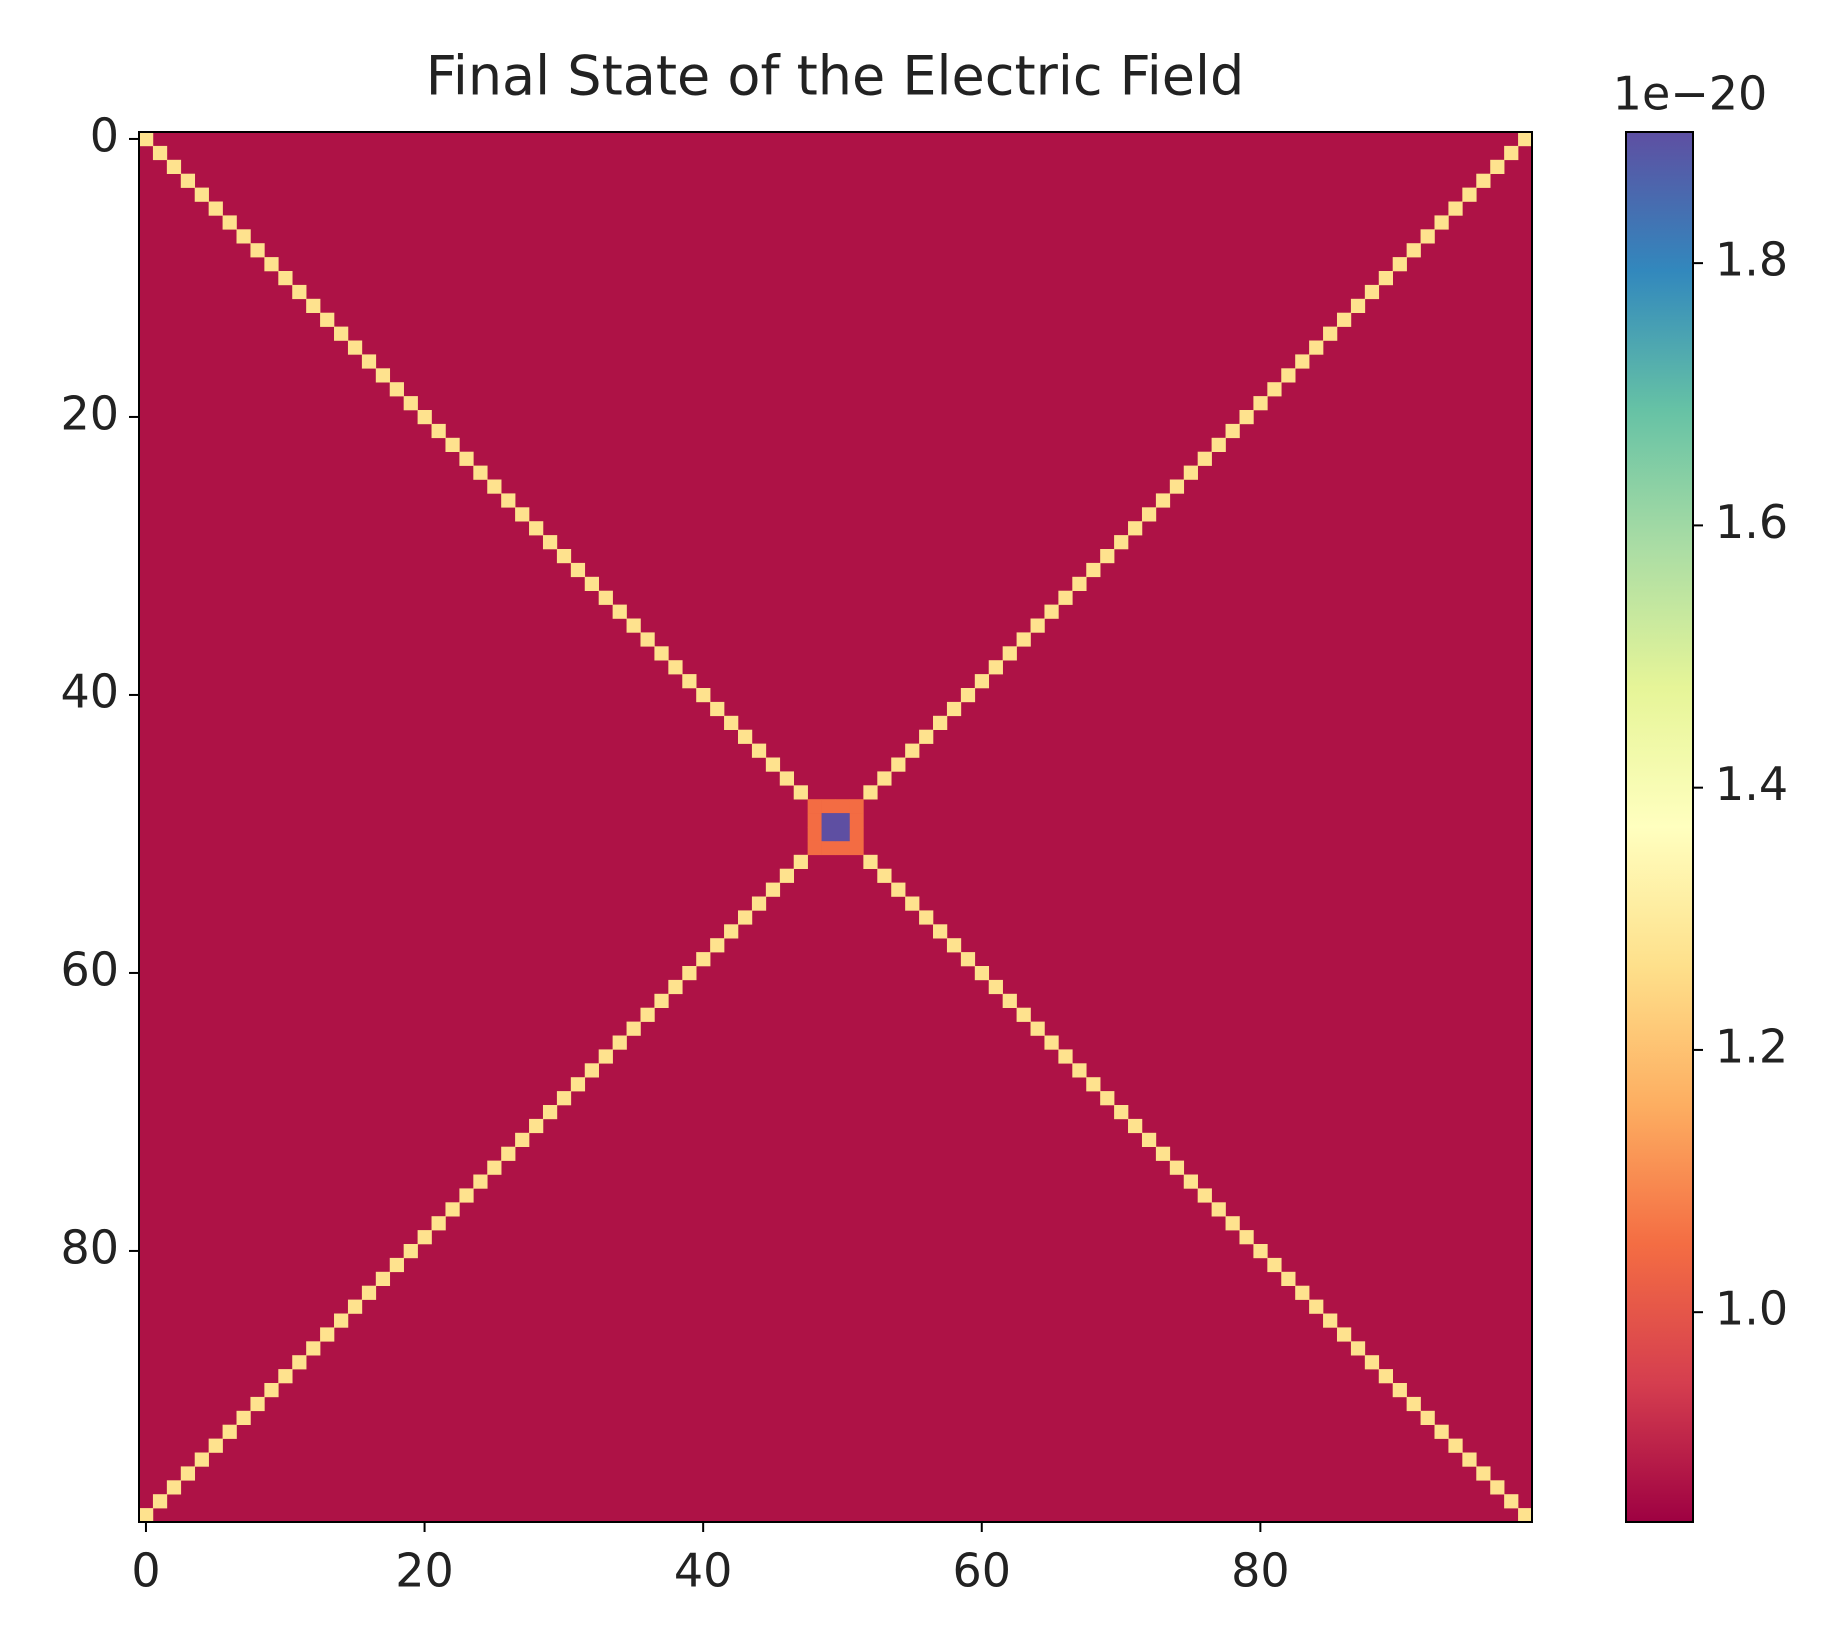 Image resolution: width=1843 pixels, height=1630 pixels. I want to click on colorbar-tick-label: 1.4, so click(1751, 784).